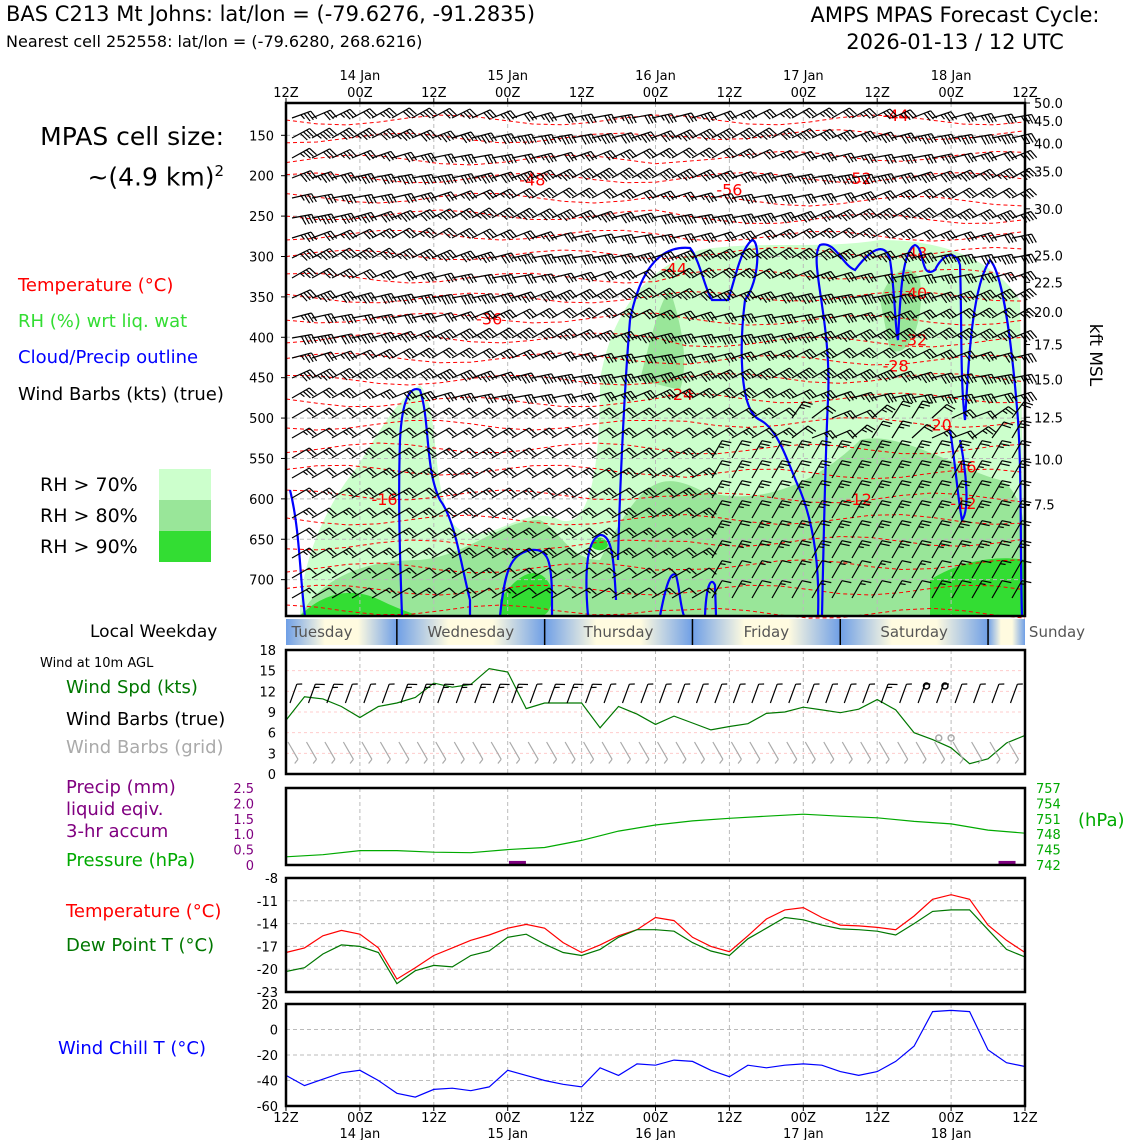 This screenshot has height=1140, width=1140. Describe the element at coordinates (97, 663) in the screenshot. I see `wind10m-heading: Wind at 10m AGL` at that location.